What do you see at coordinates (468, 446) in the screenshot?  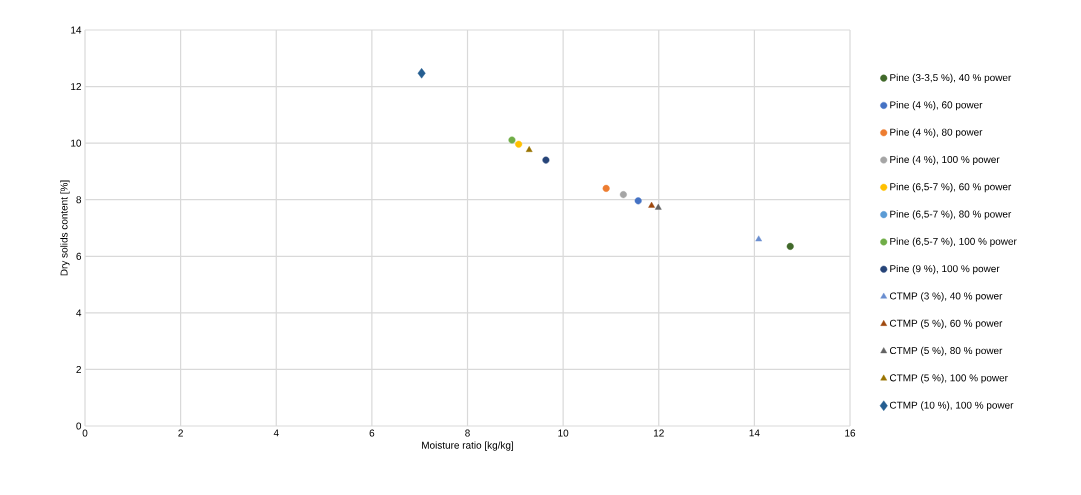 I see `x-axis-title: Moisture ratio [kg/kg]` at bounding box center [468, 446].